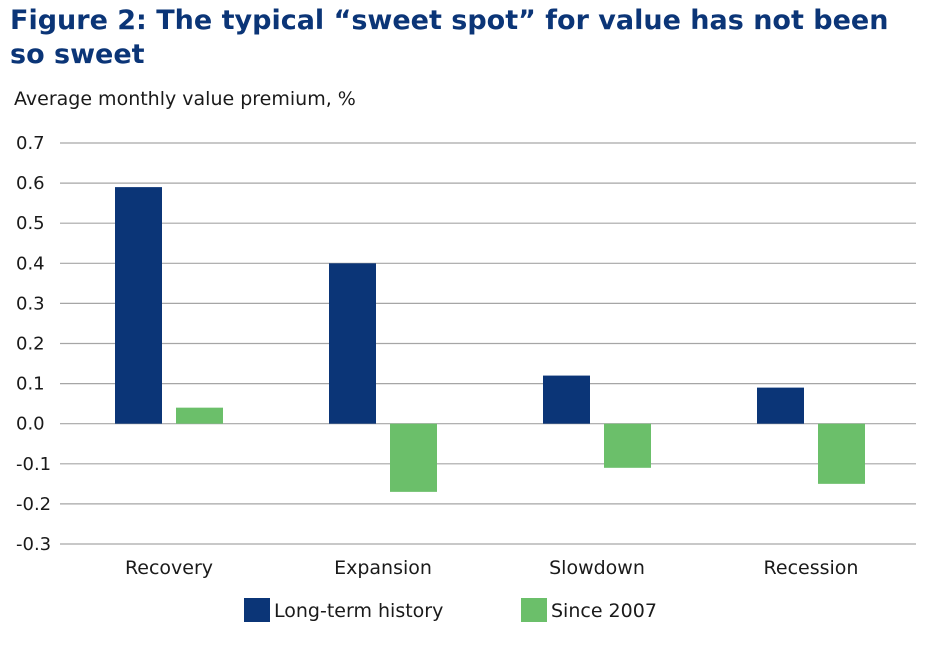 The image size is (944, 648). Describe the element at coordinates (30, 424) in the screenshot. I see `y-tick-label: 0.0` at that location.